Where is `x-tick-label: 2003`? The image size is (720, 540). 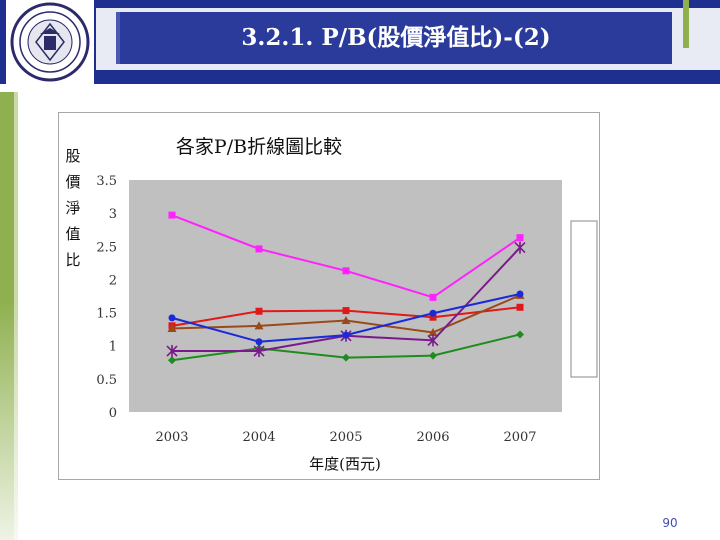 x-tick-label: 2003 is located at coordinates (171, 437).